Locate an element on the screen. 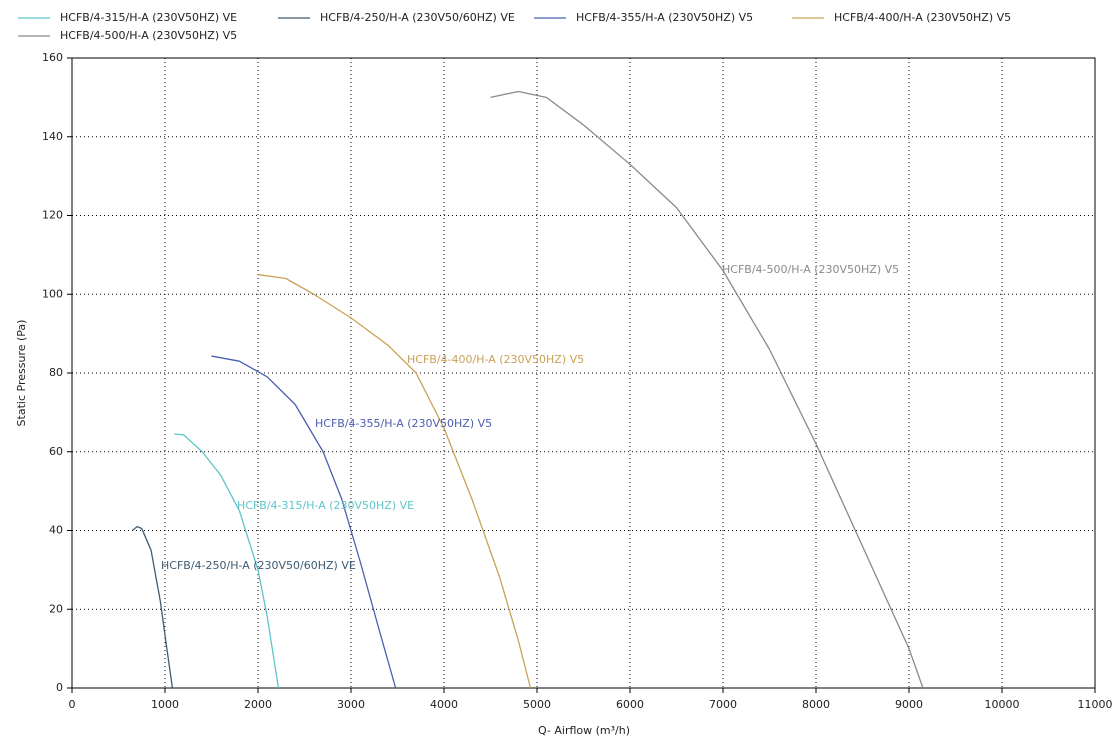 This screenshot has height=745, width=1118. y-tick-label: 60 is located at coordinates (56, 451).